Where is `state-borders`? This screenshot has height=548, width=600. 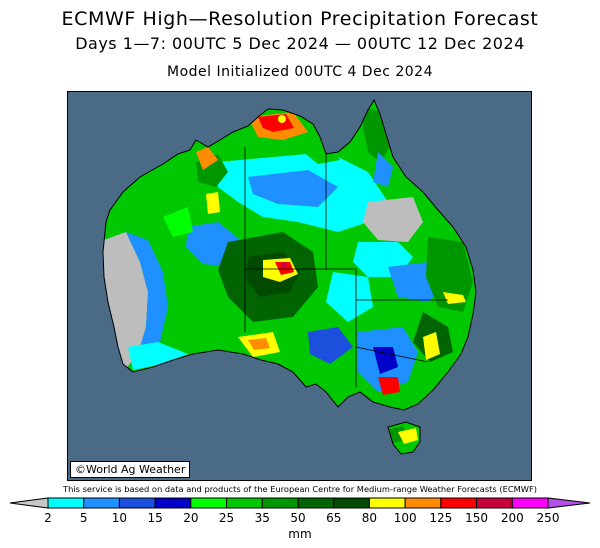
state-borders is located at coordinates (346, 267).